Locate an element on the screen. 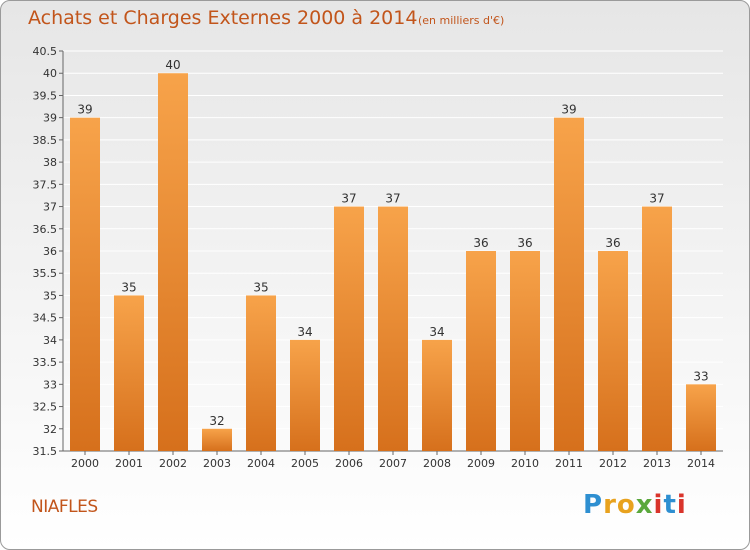  y-tick-label: 39 is located at coordinates (50, 118).